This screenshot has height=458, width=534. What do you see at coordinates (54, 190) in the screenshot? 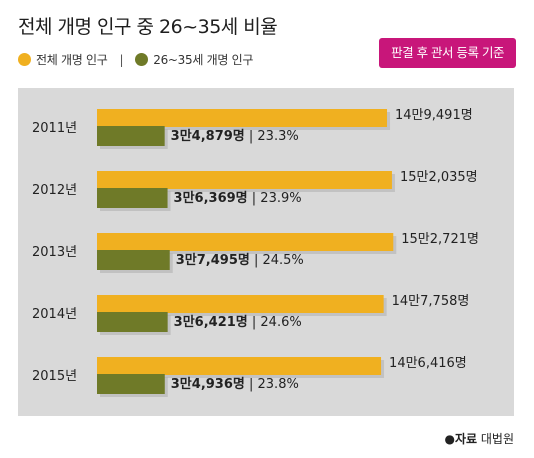
I see `category-label: 2012년` at bounding box center [54, 190].